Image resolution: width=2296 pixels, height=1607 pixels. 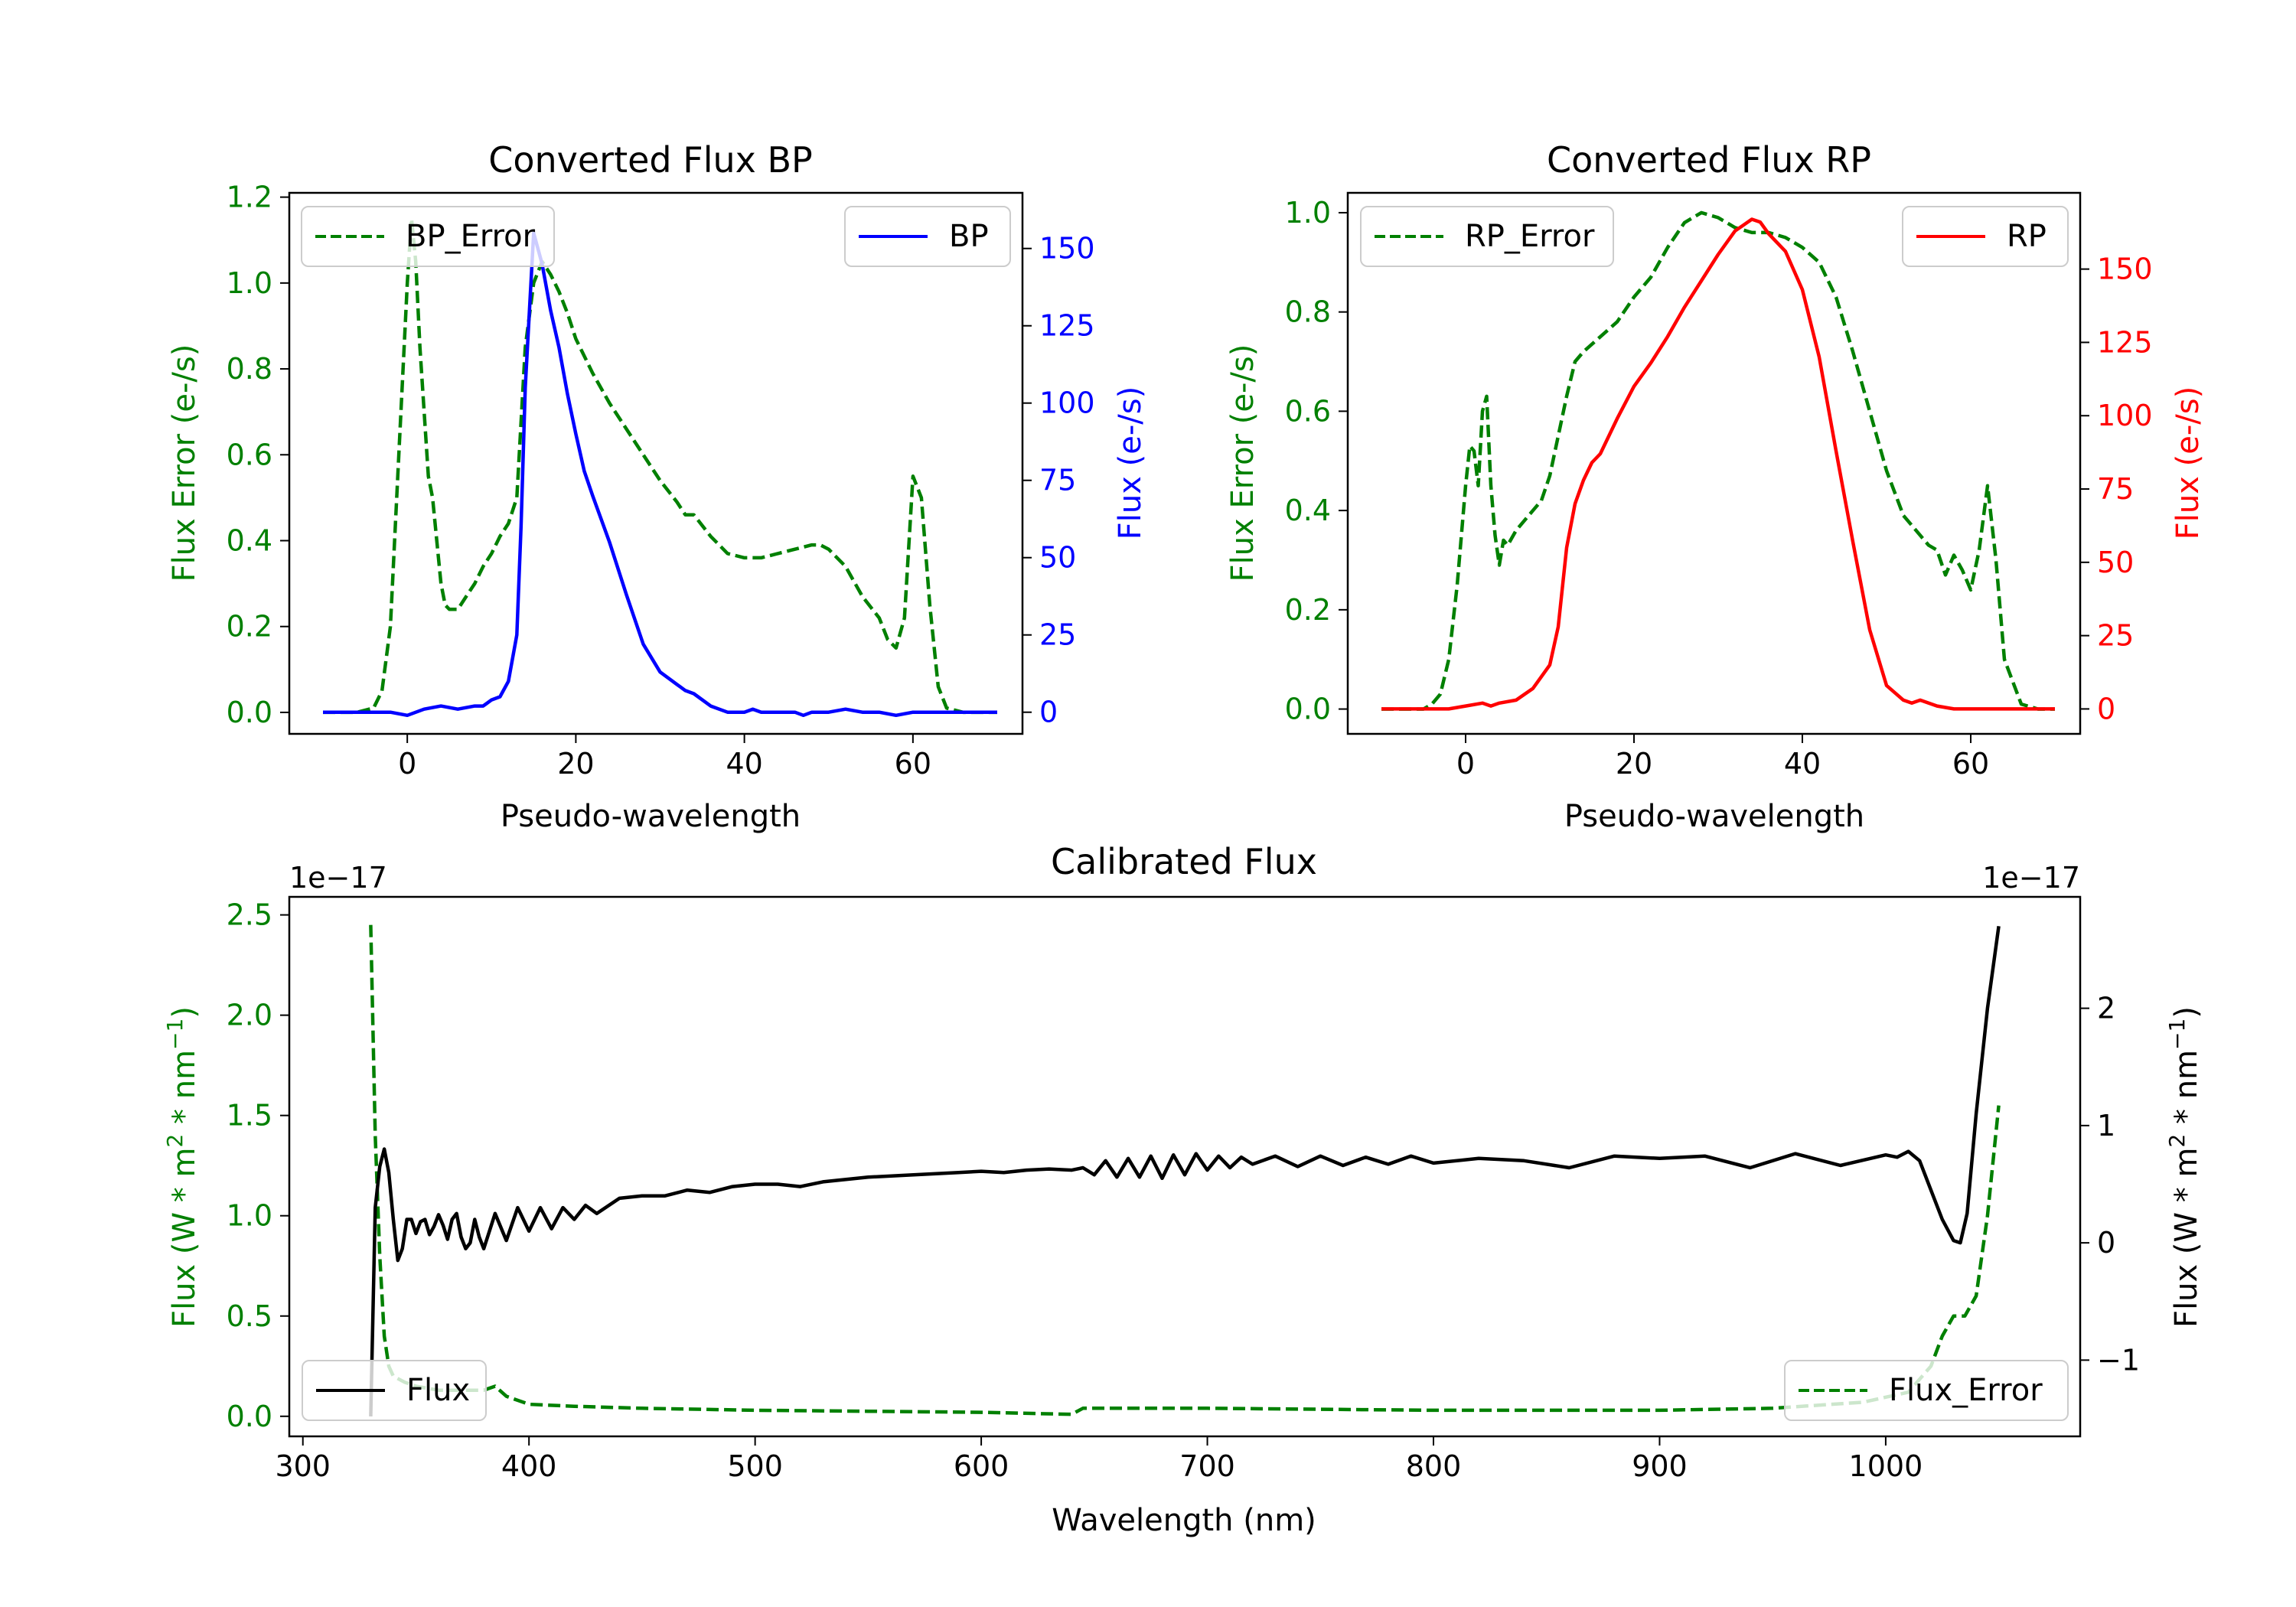 What do you see at coordinates (1434, 1466) in the screenshot?
I see `calibrated-x-tick-label: 800` at bounding box center [1434, 1466].